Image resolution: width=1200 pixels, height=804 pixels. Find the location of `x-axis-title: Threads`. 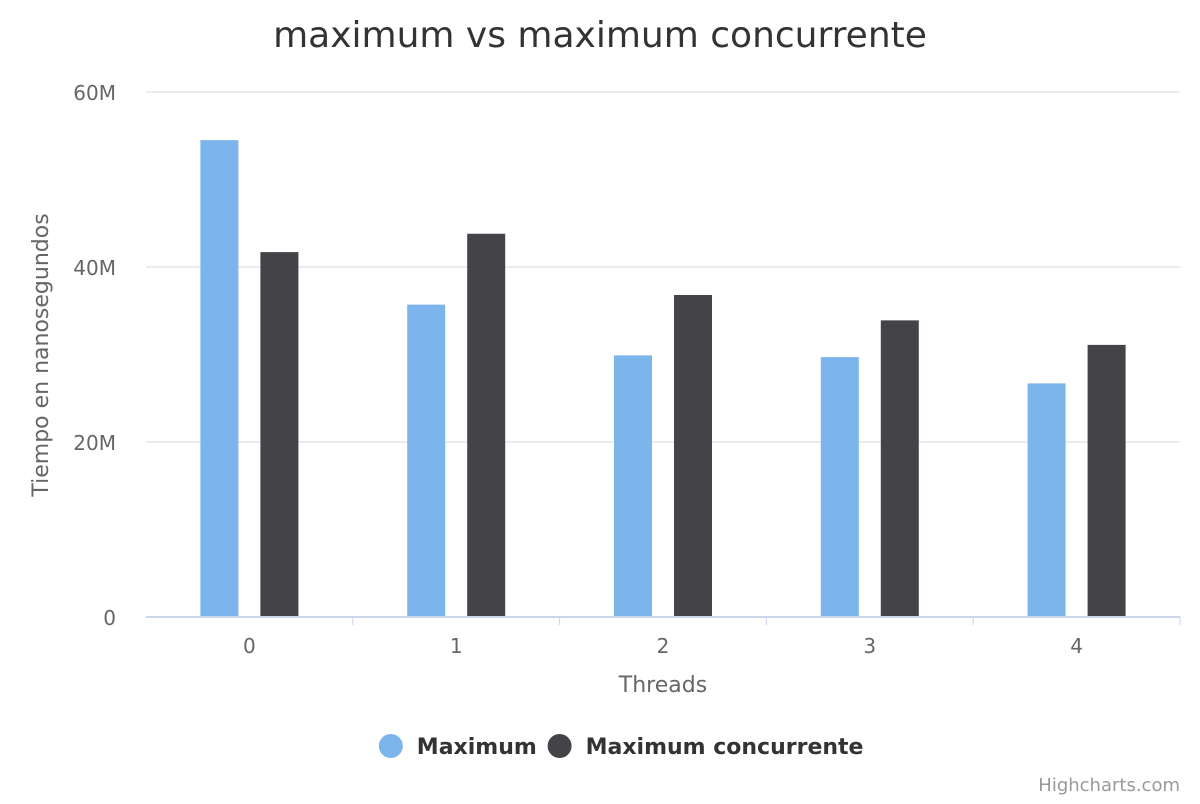

x-axis-title: Threads is located at coordinates (662, 685).